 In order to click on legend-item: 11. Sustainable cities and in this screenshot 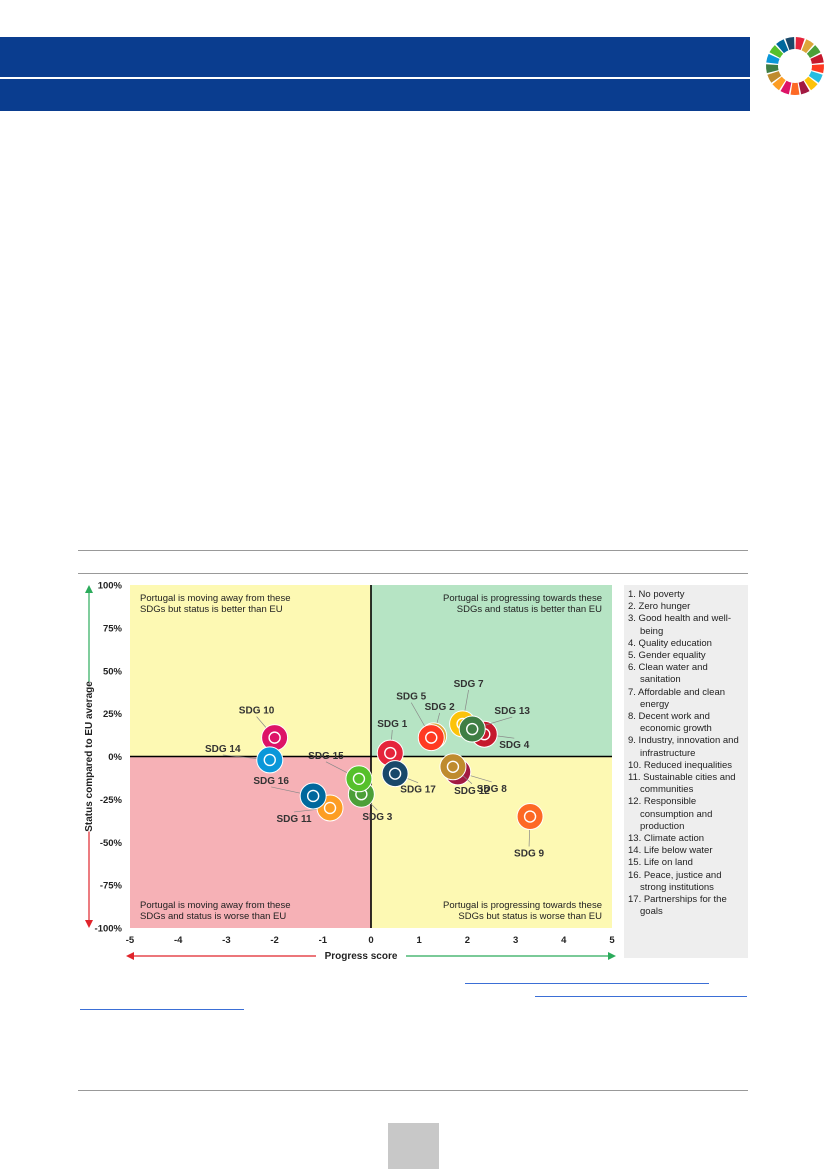, I will do `click(682, 778)`.